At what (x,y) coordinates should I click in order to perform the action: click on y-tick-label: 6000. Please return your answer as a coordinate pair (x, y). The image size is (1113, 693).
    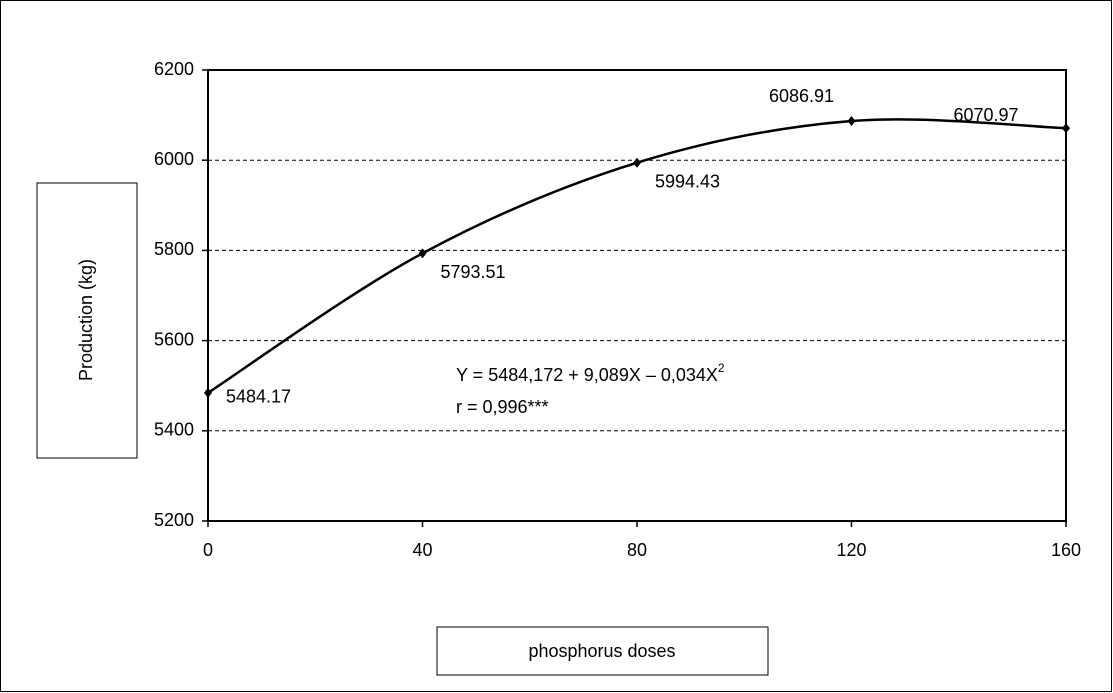
    Looking at the image, I should click on (174, 159).